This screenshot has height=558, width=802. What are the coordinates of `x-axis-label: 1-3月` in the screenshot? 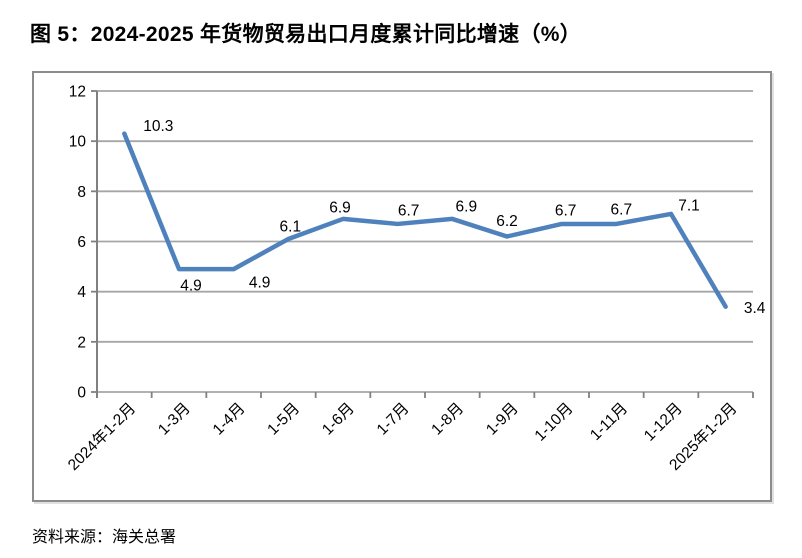 It's located at (174, 419).